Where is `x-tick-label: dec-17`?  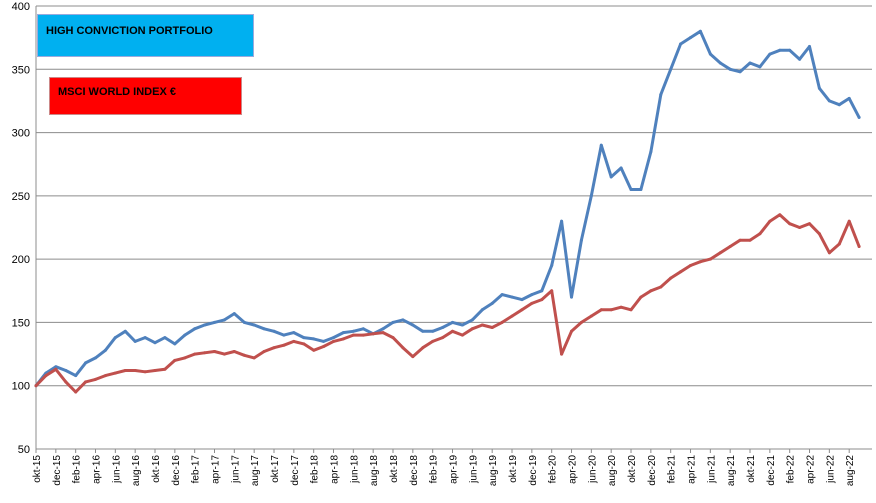 x-tick-label: dec-17 is located at coordinates (295, 470).